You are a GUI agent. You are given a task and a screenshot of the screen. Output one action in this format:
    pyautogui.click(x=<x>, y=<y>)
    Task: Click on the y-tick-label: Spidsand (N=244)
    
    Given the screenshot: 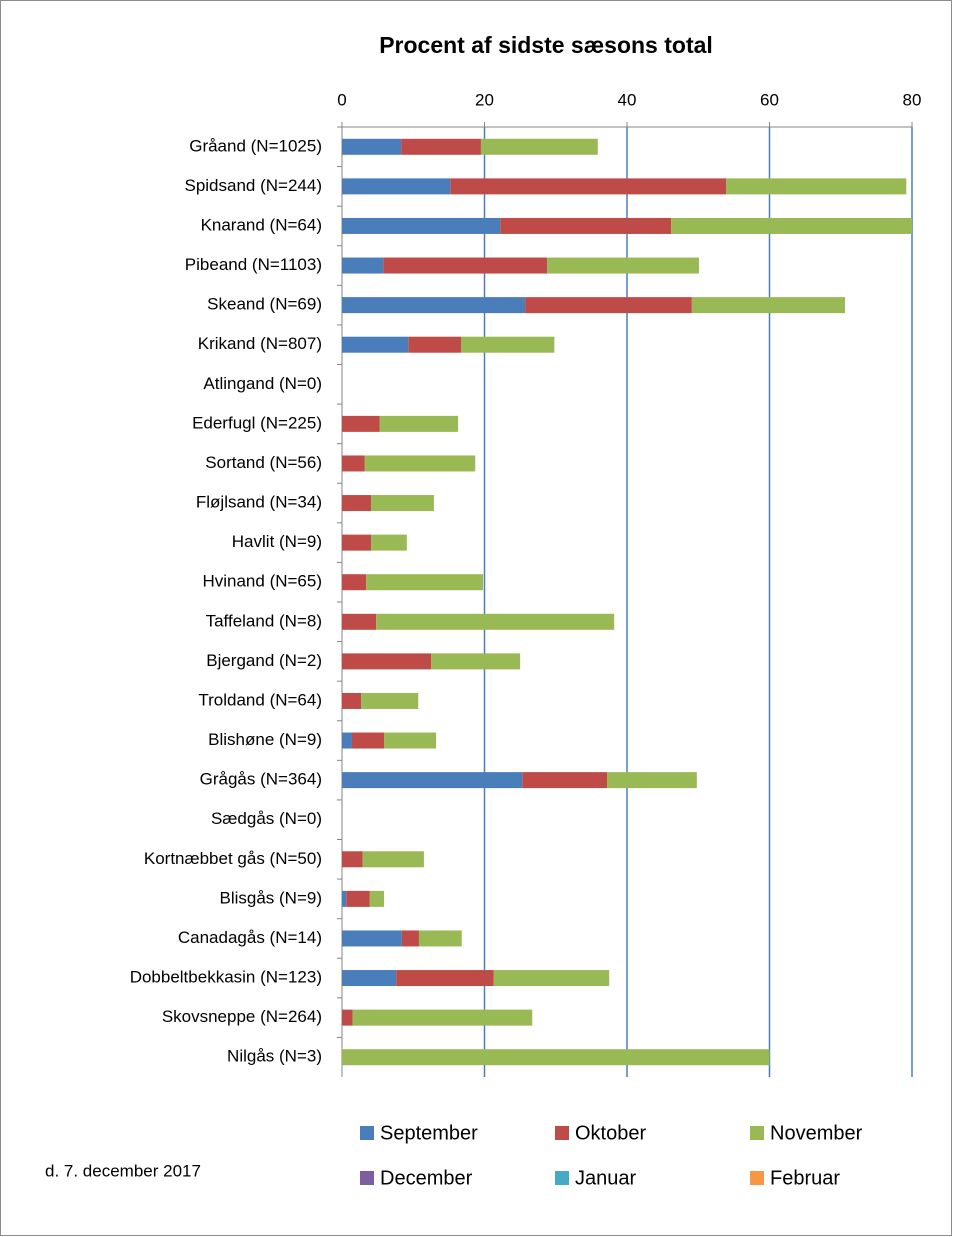 What is the action you would take?
    pyautogui.click(x=253, y=185)
    